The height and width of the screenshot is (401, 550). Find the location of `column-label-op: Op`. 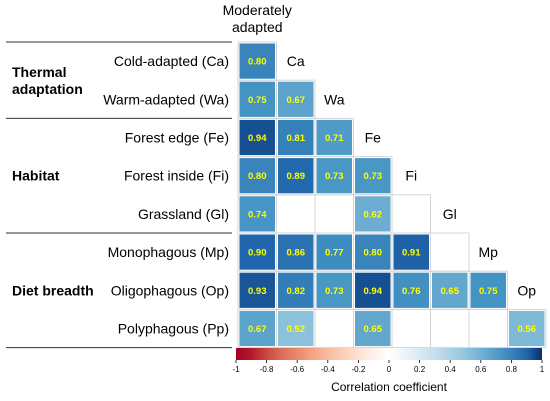

column-label-op: Op is located at coordinates (526, 290).